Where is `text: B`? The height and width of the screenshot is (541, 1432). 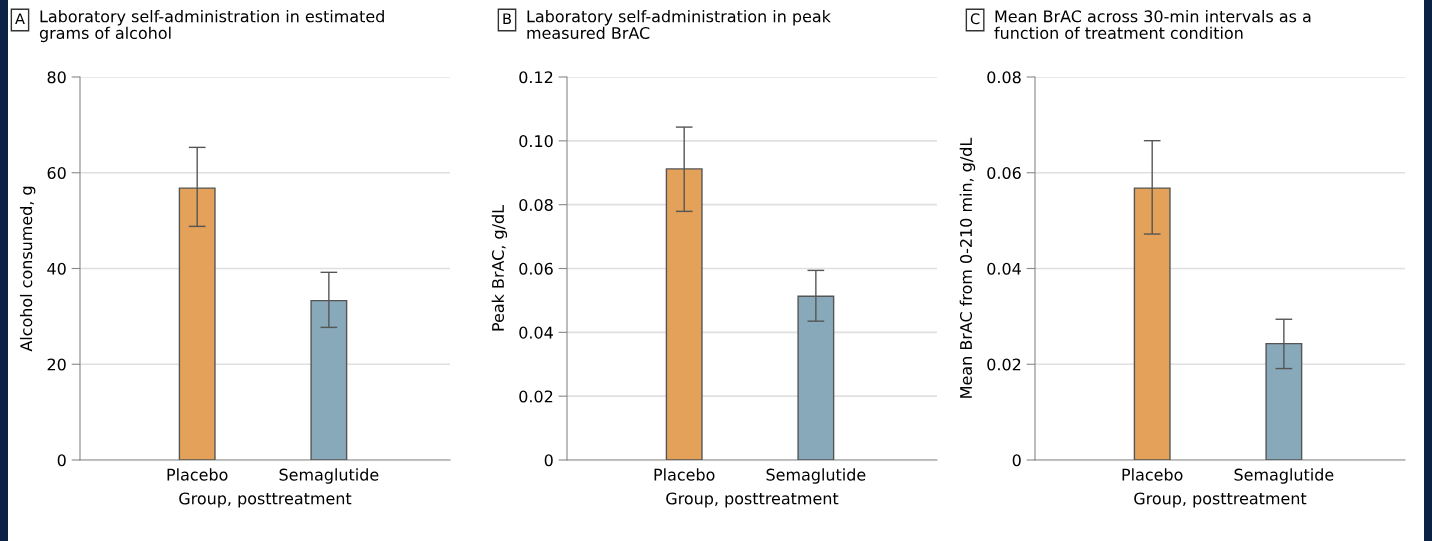 text: B is located at coordinates (507, 19).